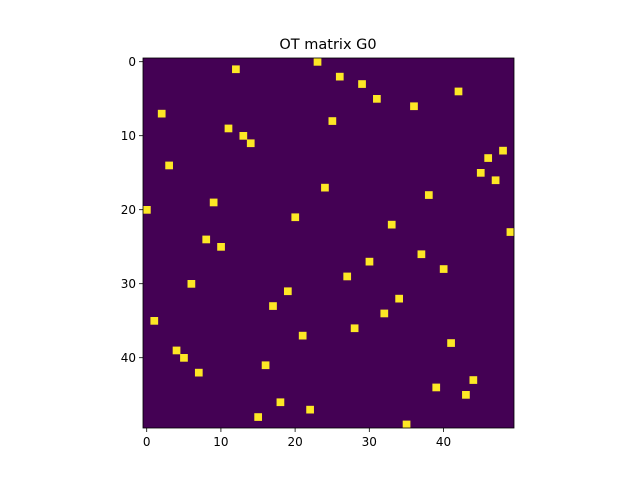  What do you see at coordinates (294, 442) in the screenshot?
I see `x-tick-label: 20` at bounding box center [294, 442].